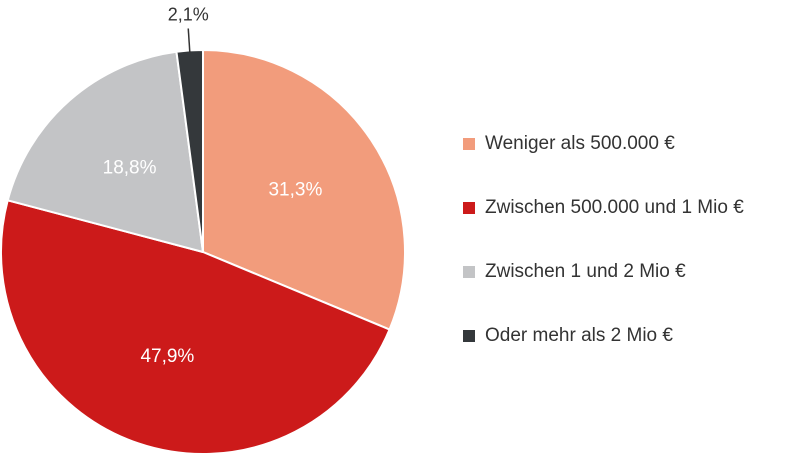 This screenshot has width=800, height=455. I want to click on legend-item-weniger-als-500-000-eur: Weniger als 500.000 €, so click(569, 143).